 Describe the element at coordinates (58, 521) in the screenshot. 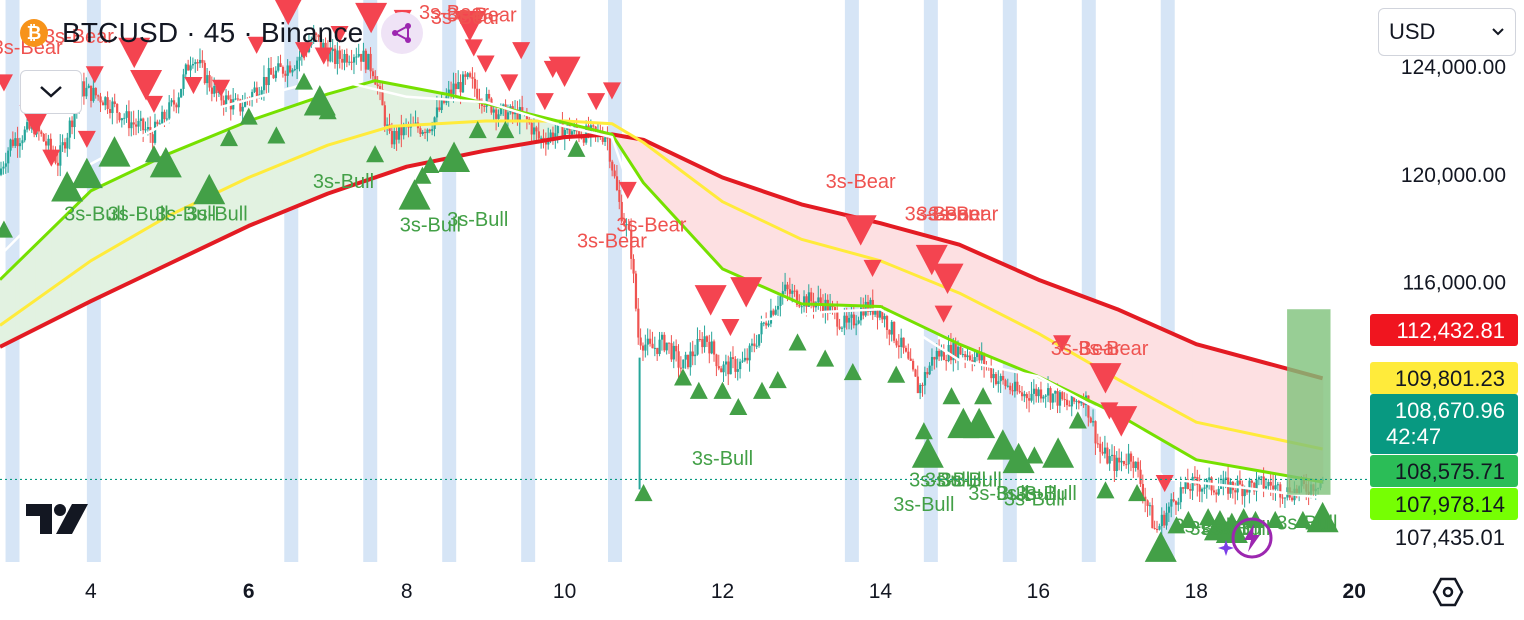

I see `tradingview-logo` at that location.